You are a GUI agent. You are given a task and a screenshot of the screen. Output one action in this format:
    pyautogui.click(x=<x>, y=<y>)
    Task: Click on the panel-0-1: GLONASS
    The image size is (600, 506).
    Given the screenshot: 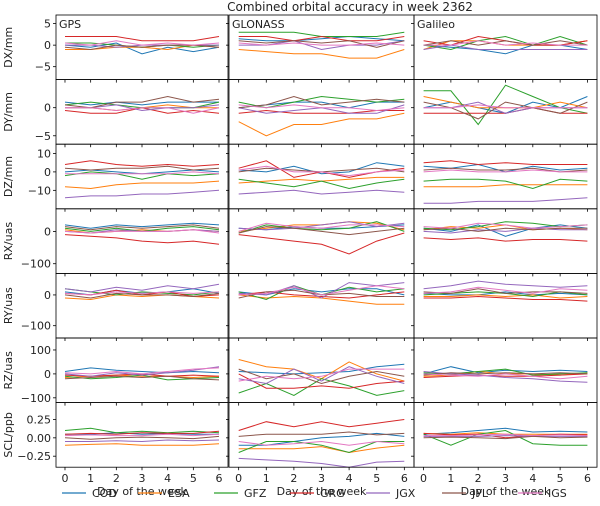 What is the action you would take?
    pyautogui.click(x=320, y=48)
    